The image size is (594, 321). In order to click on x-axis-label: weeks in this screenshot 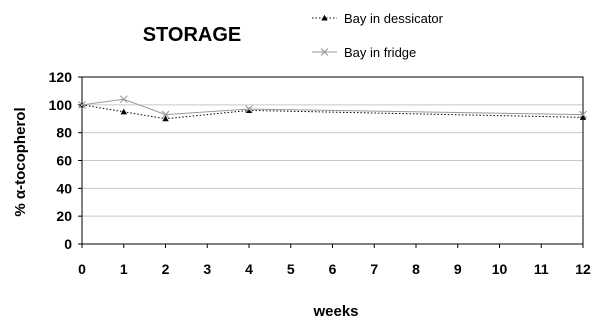, I will do `click(335, 311)`.